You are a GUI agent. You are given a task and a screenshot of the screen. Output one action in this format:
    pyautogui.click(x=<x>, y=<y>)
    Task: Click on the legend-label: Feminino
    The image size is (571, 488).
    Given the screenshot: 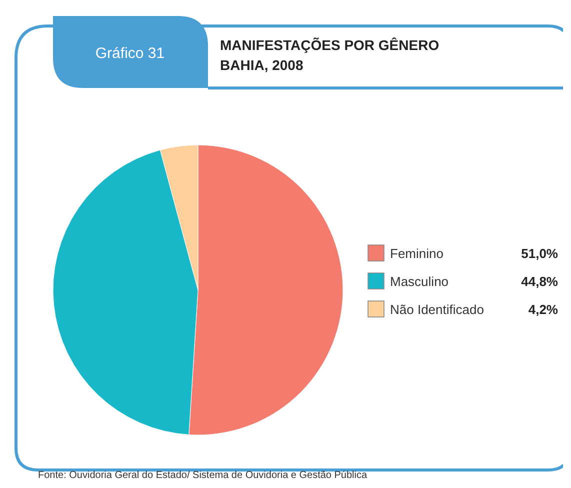 What is the action you would take?
    pyautogui.click(x=417, y=253)
    